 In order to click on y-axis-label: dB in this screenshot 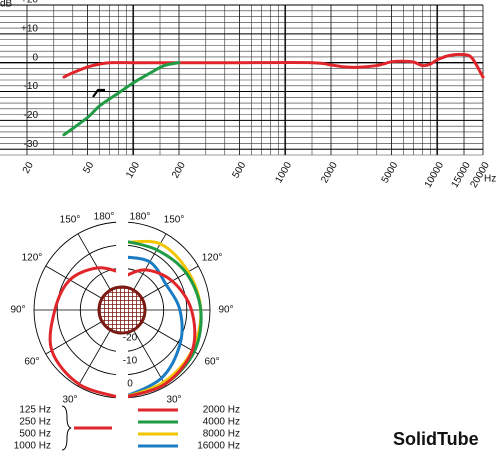, I will do `click(6, 5)`.